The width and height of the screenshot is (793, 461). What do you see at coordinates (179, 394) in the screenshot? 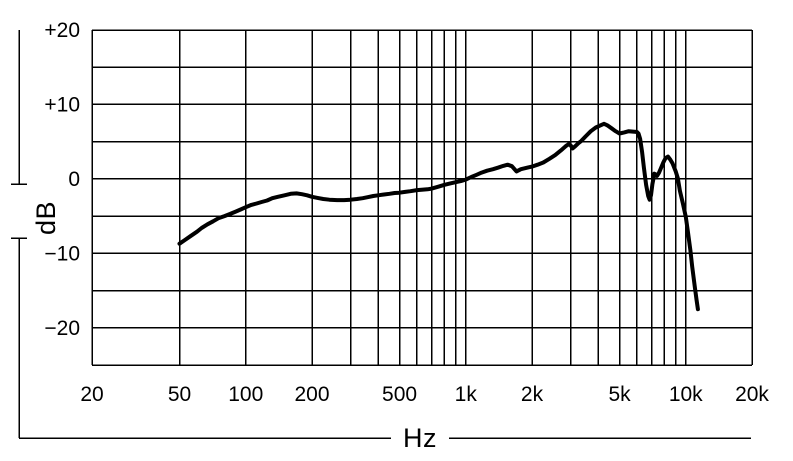
I see `x-tick-label: 50` at bounding box center [179, 394].